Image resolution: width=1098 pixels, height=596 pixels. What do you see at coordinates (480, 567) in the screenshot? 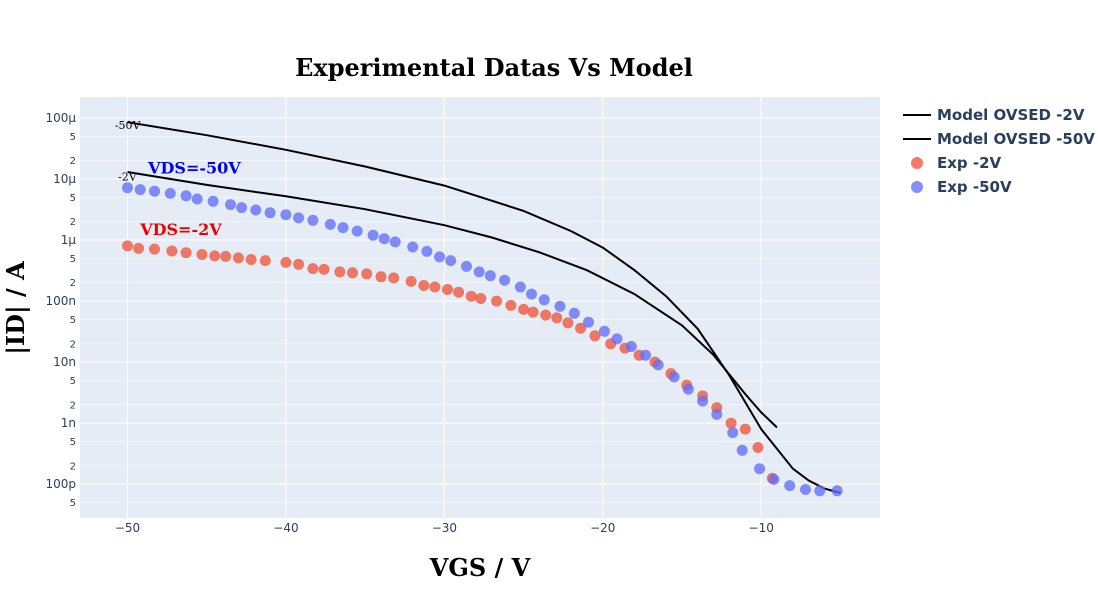
I see `x-axis-title: VGS / V` at bounding box center [480, 567].